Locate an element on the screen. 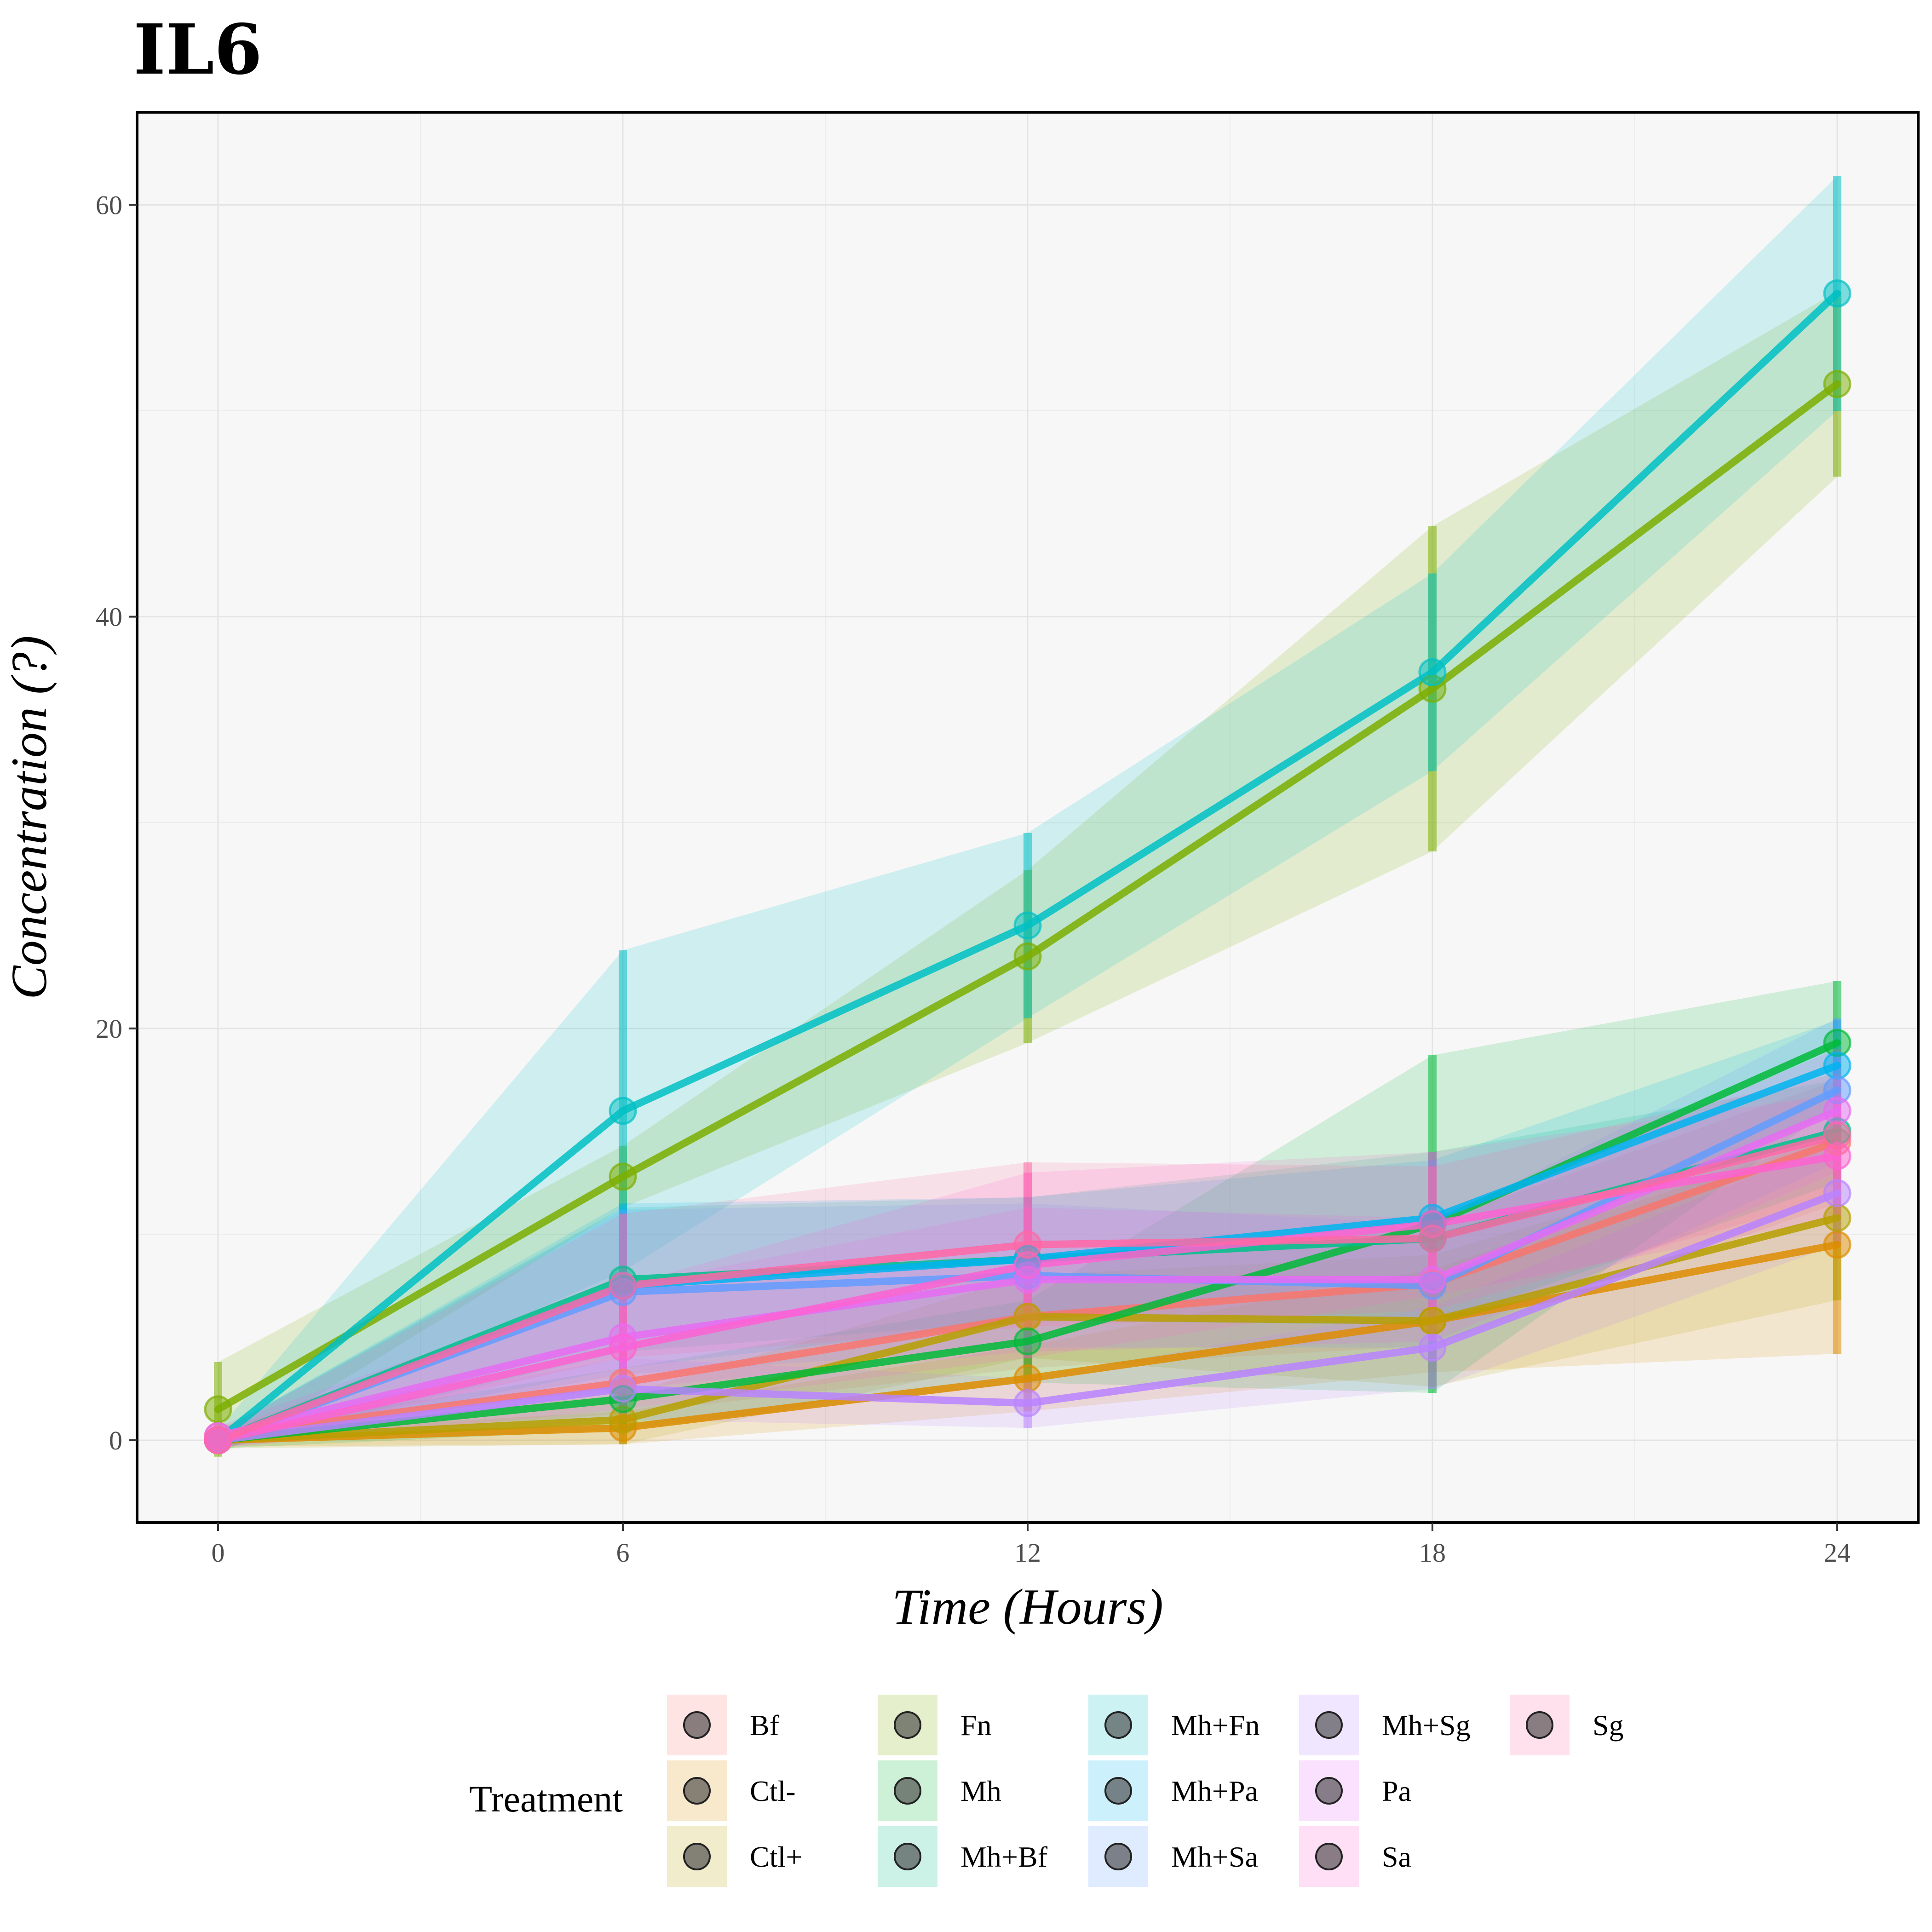  legend-label-Ctl-: Ctl- is located at coordinates (773, 1791).